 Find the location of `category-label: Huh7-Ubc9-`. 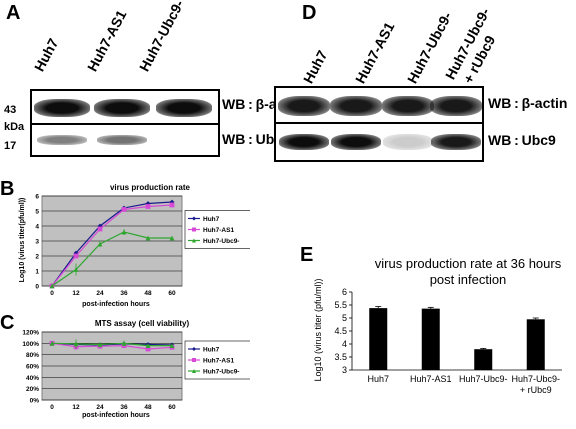

category-label: Huh7-Ubc9- is located at coordinates (535, 379).